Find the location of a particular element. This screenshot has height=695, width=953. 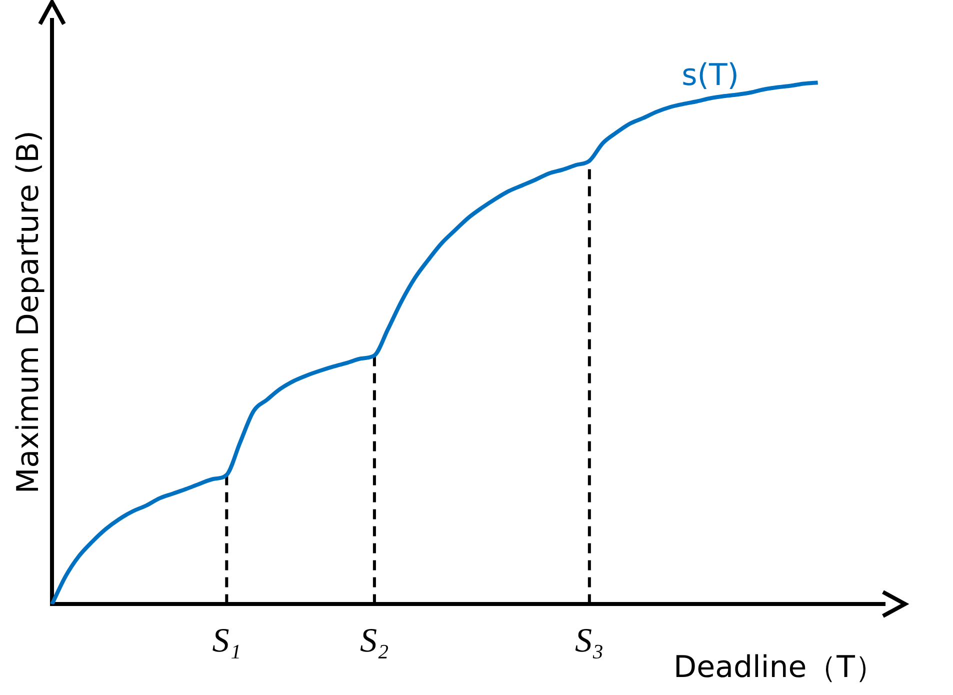

x-axis-title: Deadline（T） is located at coordinates (779, 667).